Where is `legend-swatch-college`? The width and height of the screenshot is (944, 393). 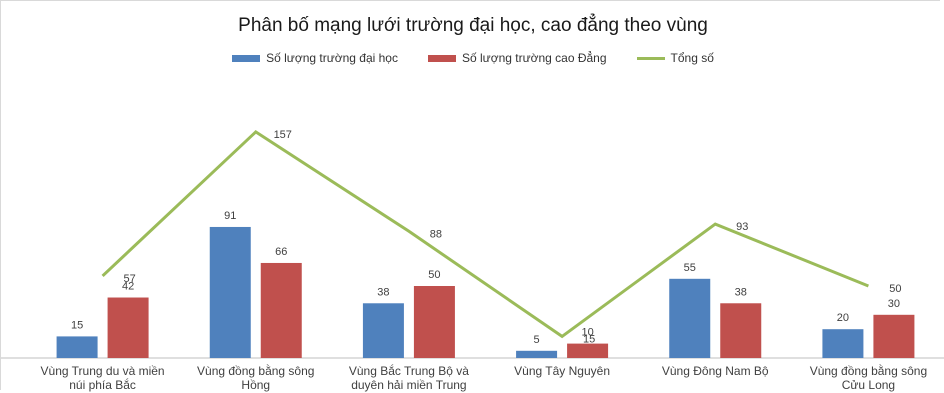 legend-swatch-college is located at coordinates (441, 58).